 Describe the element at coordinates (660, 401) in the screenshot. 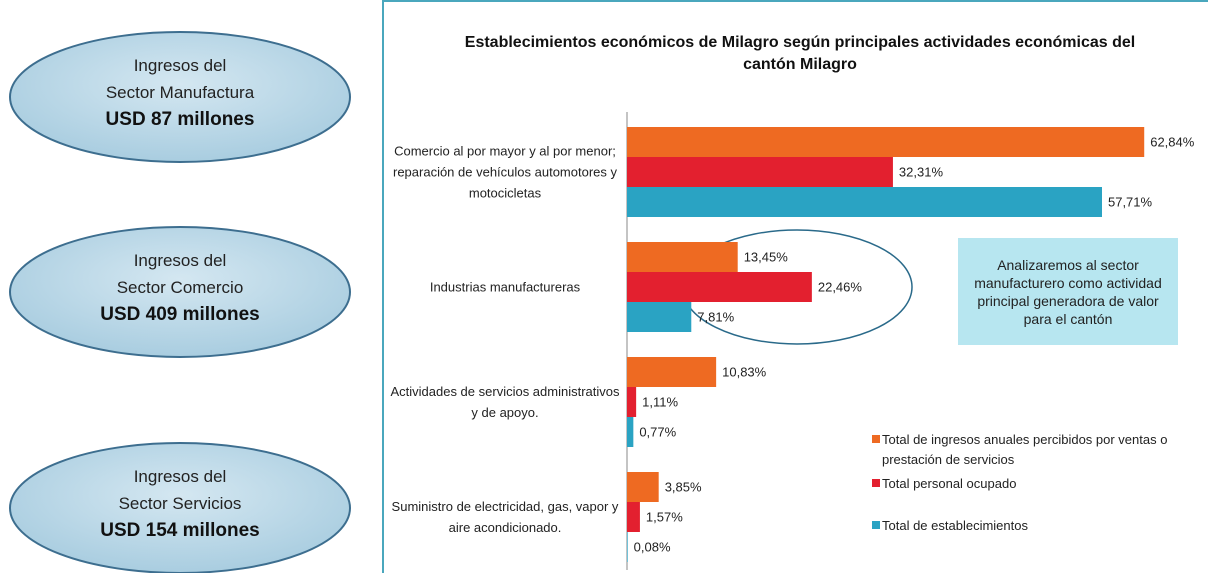

I see `value-label: 1,11%` at that location.